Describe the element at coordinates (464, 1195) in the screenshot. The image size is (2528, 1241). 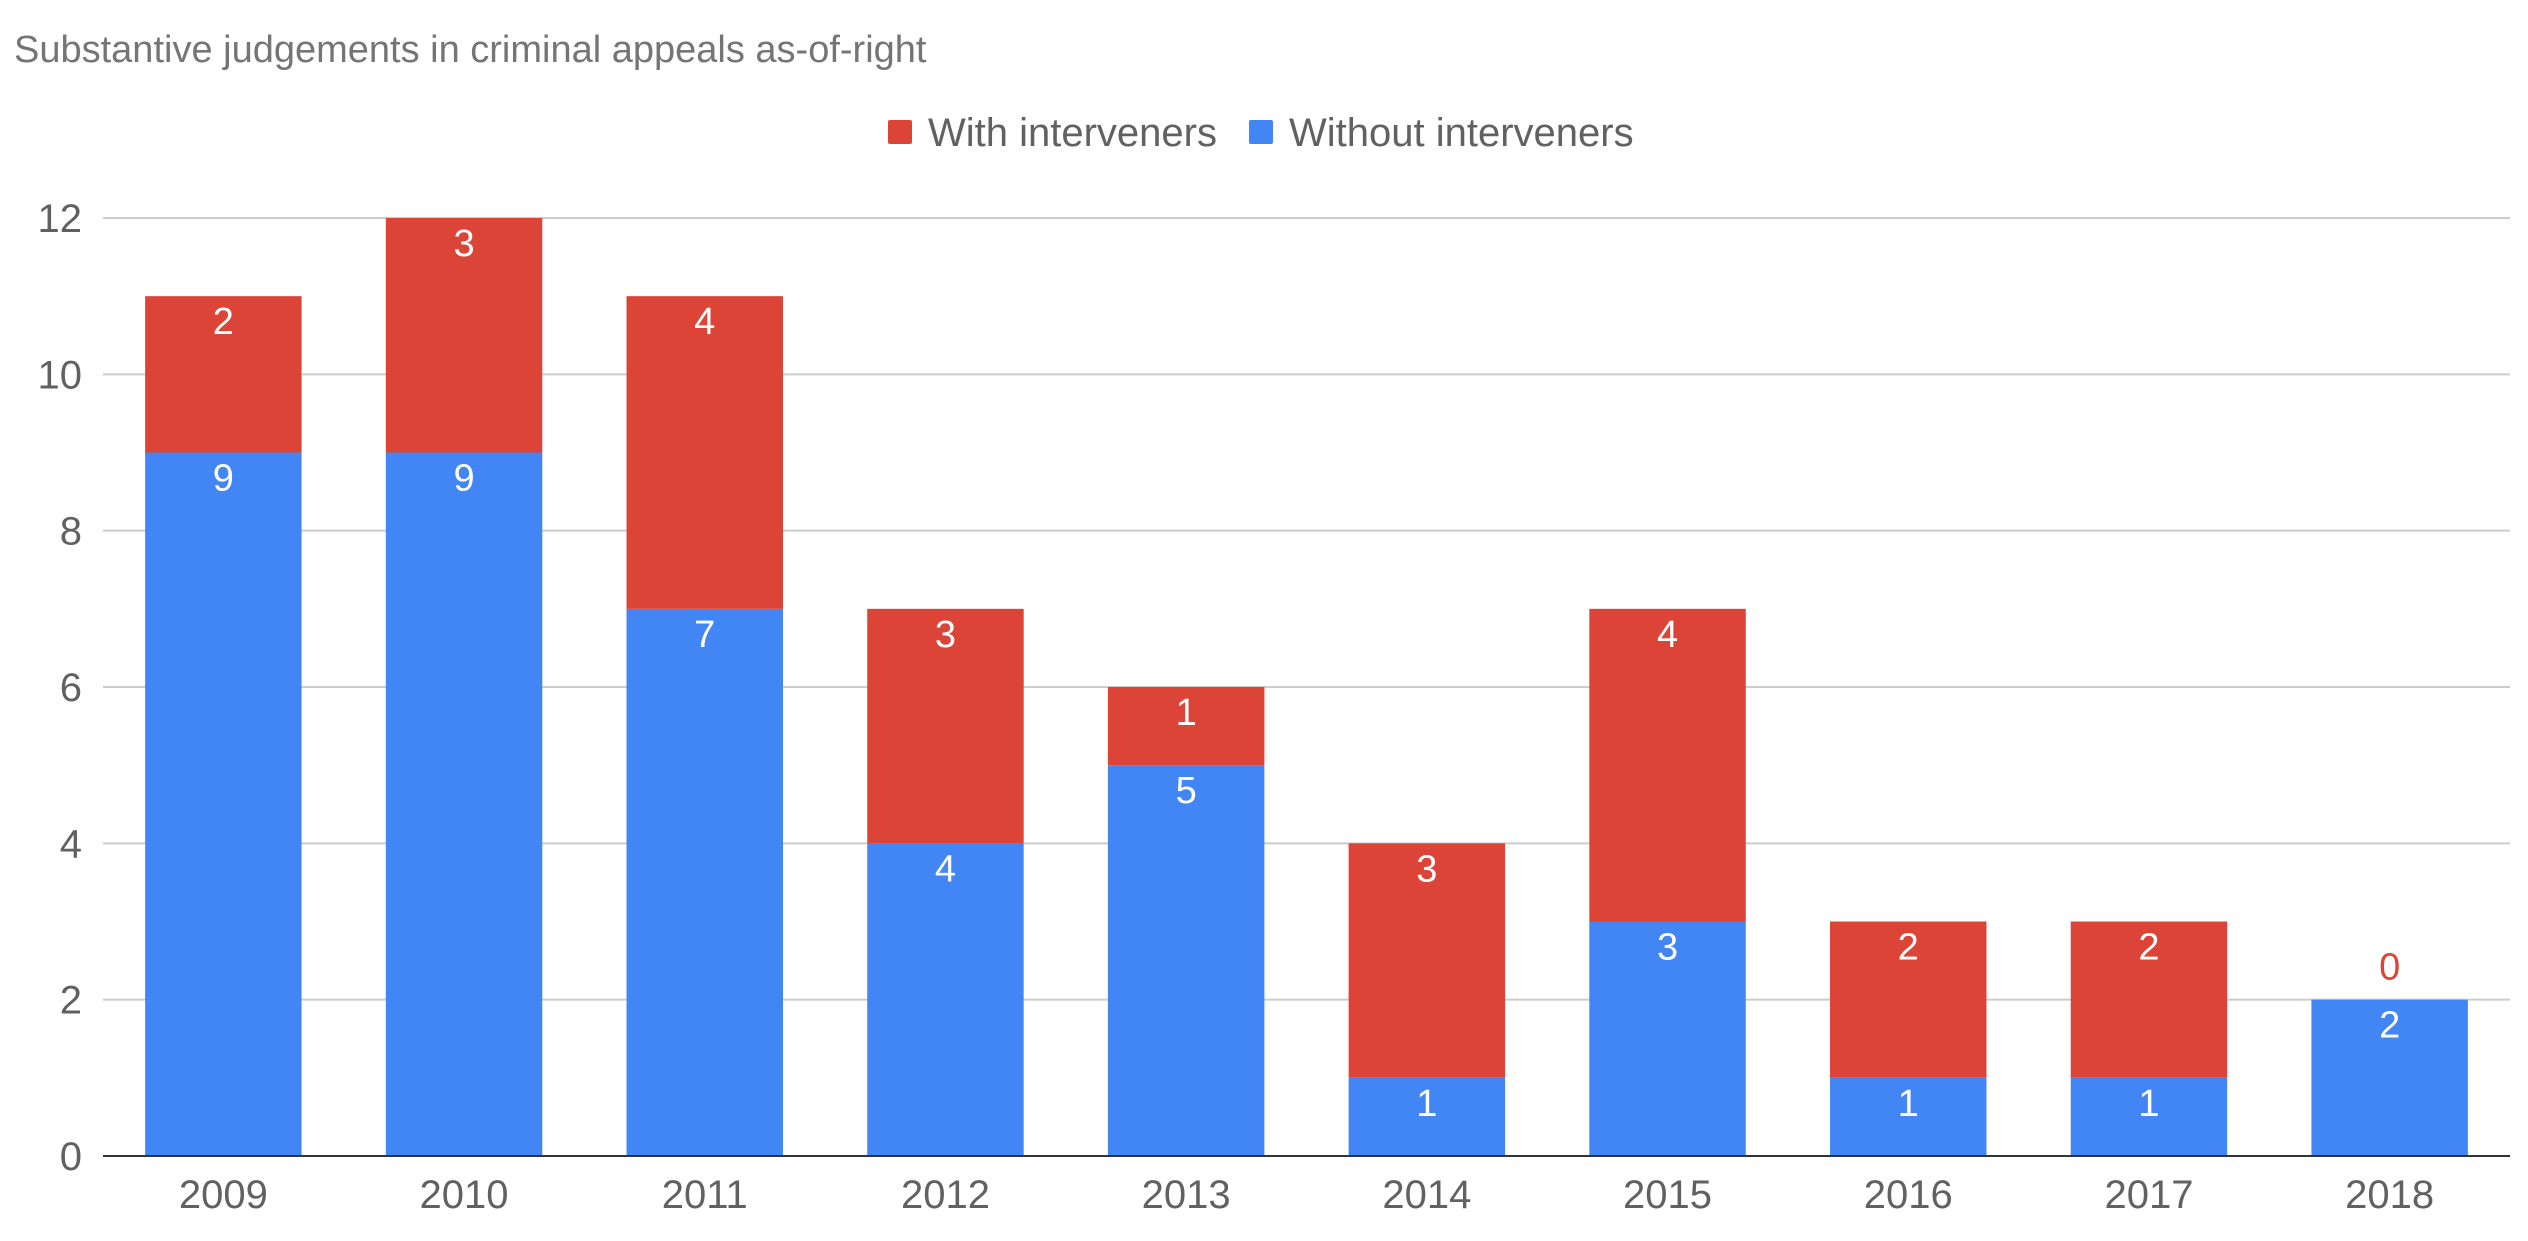
I see `x-tick-label: 2010` at that location.